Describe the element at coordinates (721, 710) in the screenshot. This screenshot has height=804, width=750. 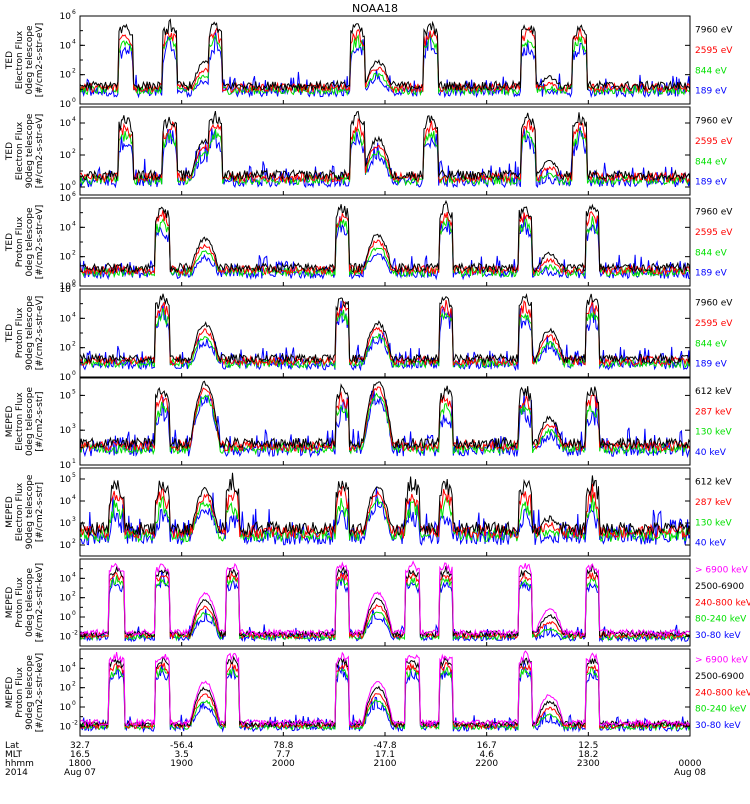
I see `legend-entry: 80-240 keV` at that location.